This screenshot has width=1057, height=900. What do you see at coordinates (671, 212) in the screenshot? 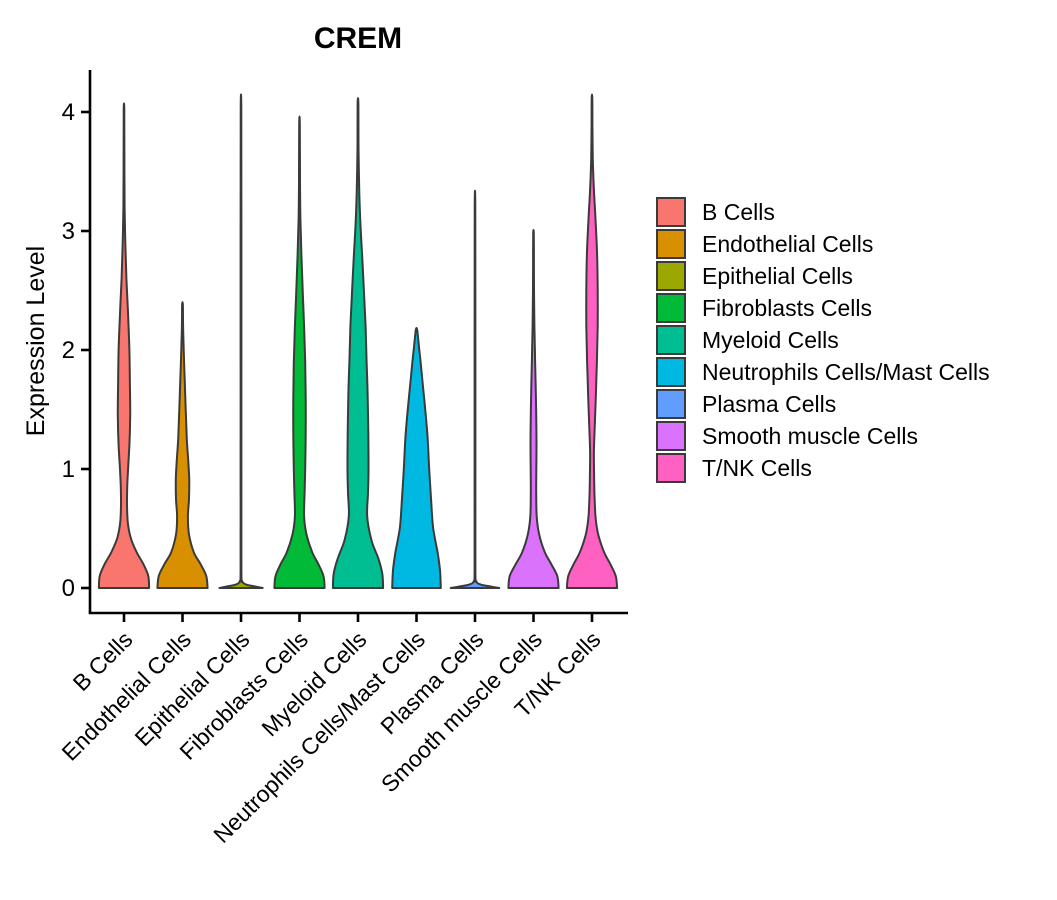
I see `legend-swatch-b-cells` at bounding box center [671, 212].